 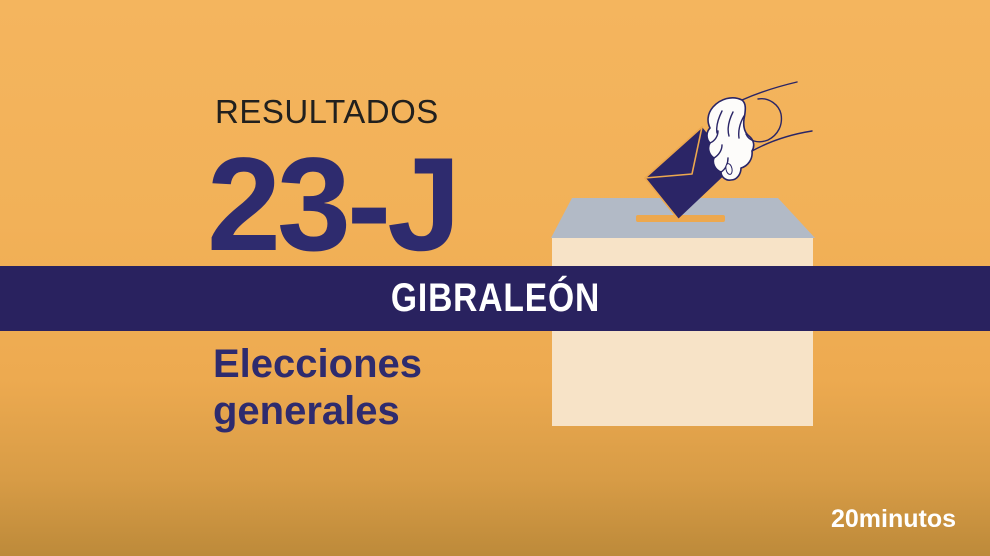 What do you see at coordinates (318, 364) in the screenshot?
I see `election-type-line1: Elecciones` at bounding box center [318, 364].